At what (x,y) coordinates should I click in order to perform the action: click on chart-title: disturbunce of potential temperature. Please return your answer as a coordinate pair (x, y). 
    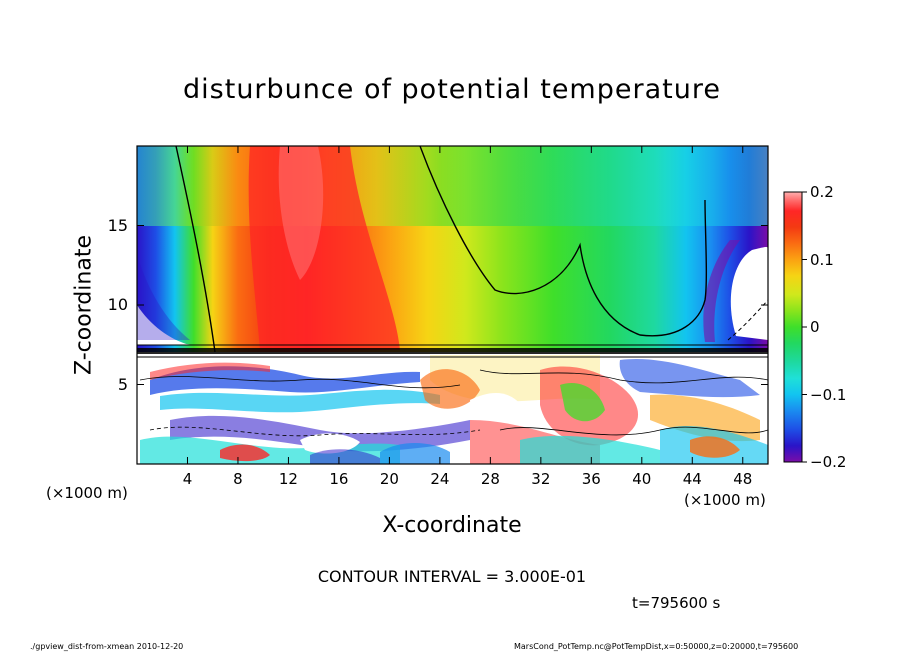
    Looking at the image, I should click on (452, 89).